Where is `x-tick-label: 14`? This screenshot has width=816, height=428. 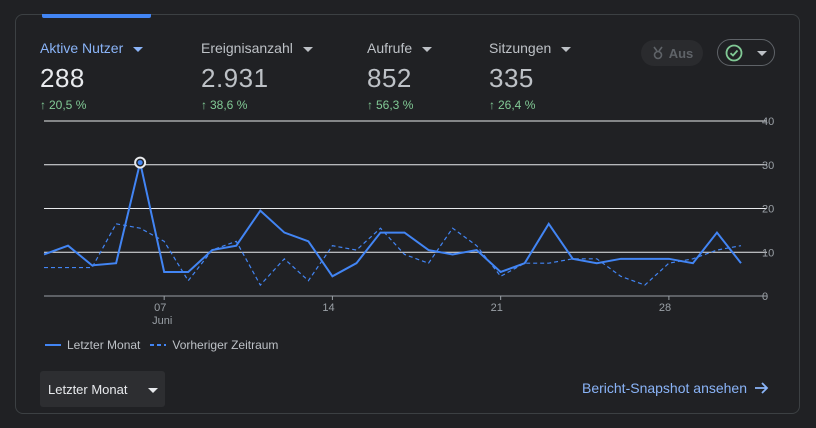
x-tick-label: 14 is located at coordinates (328, 308).